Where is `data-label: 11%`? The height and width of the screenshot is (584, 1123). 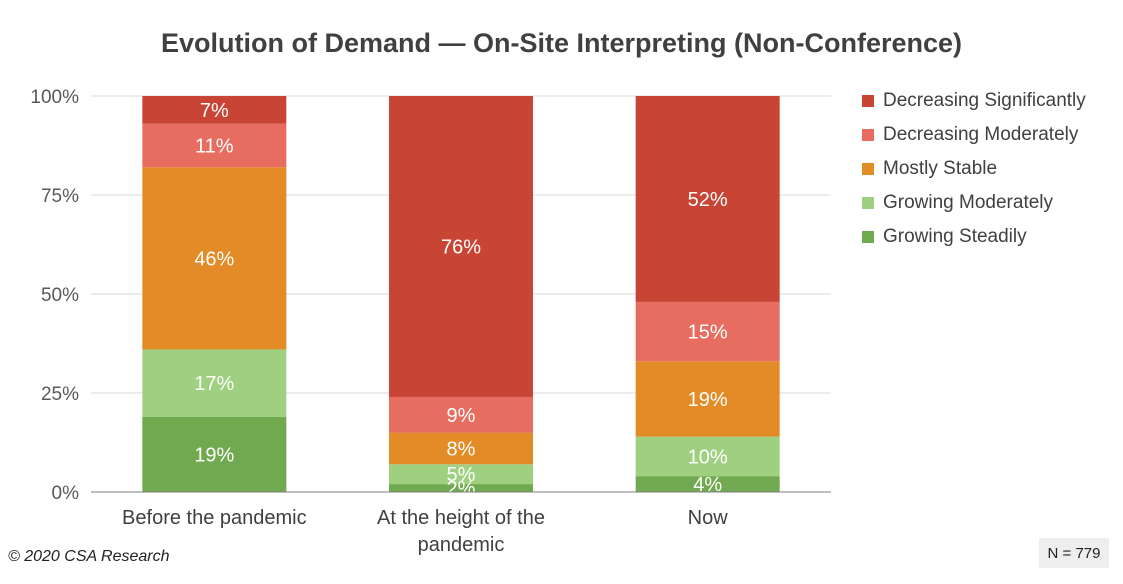 data-label: 11% is located at coordinates (214, 147).